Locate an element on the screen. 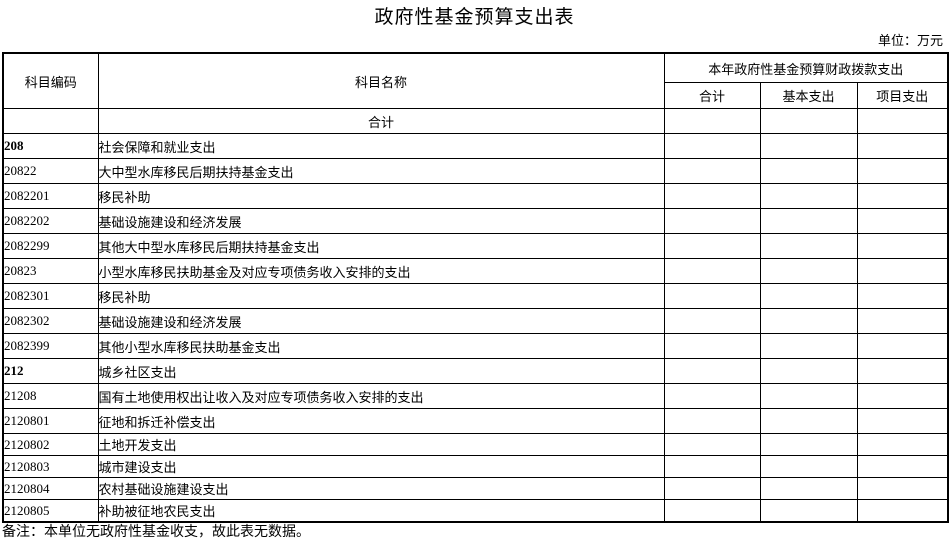 The image size is (949, 542). table-row: 合计 is located at coordinates (475, 121).